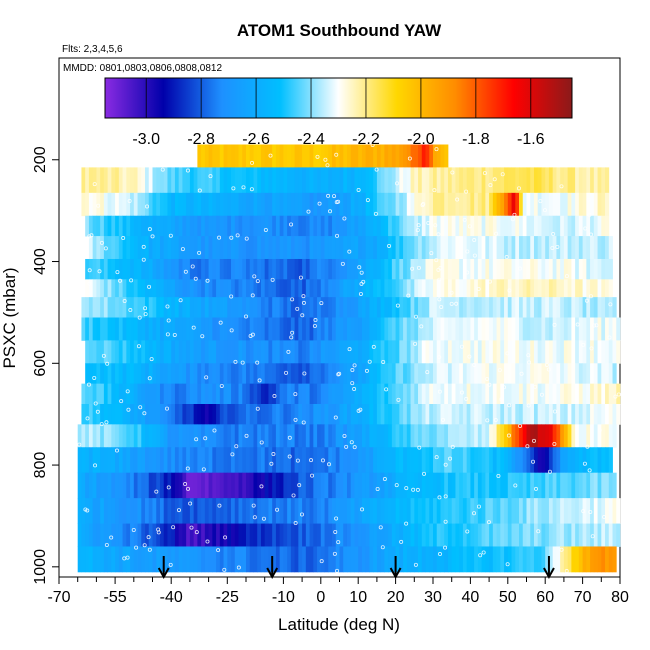 This screenshot has width=650, height=650. I want to click on heatmap-layer, so click(349, 269).